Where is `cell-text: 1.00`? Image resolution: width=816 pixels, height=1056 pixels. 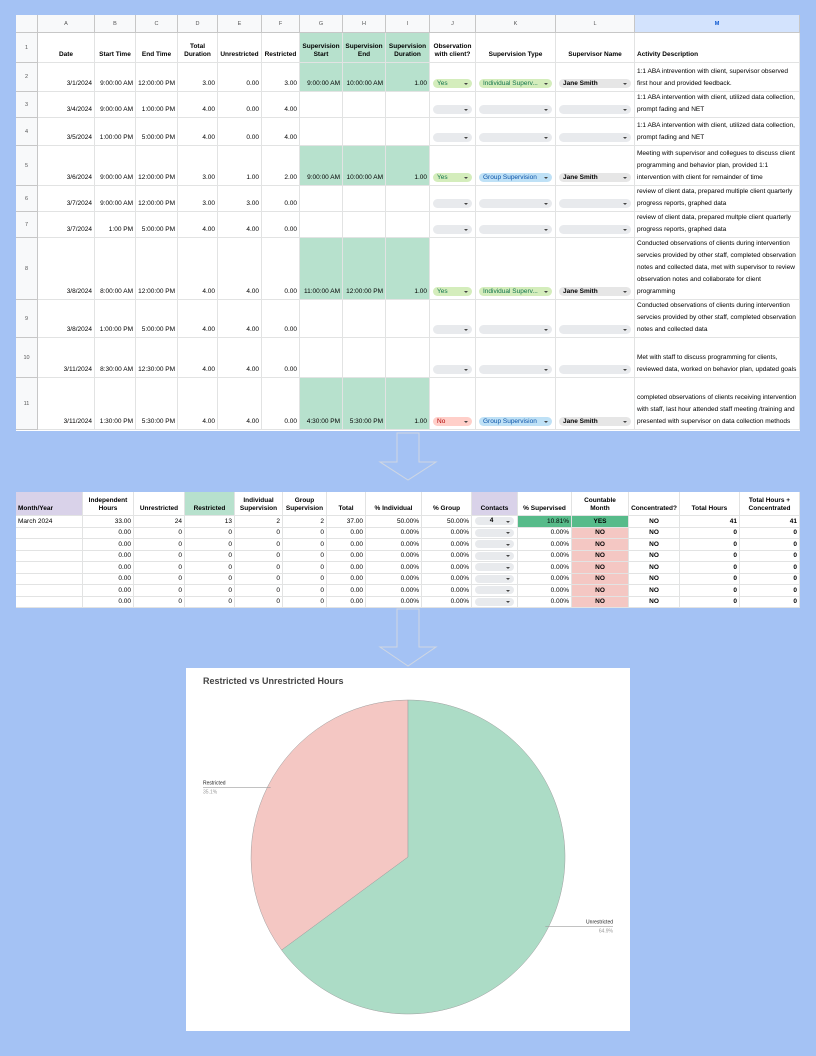
cell-text: 1.00 is located at coordinates (420, 83).